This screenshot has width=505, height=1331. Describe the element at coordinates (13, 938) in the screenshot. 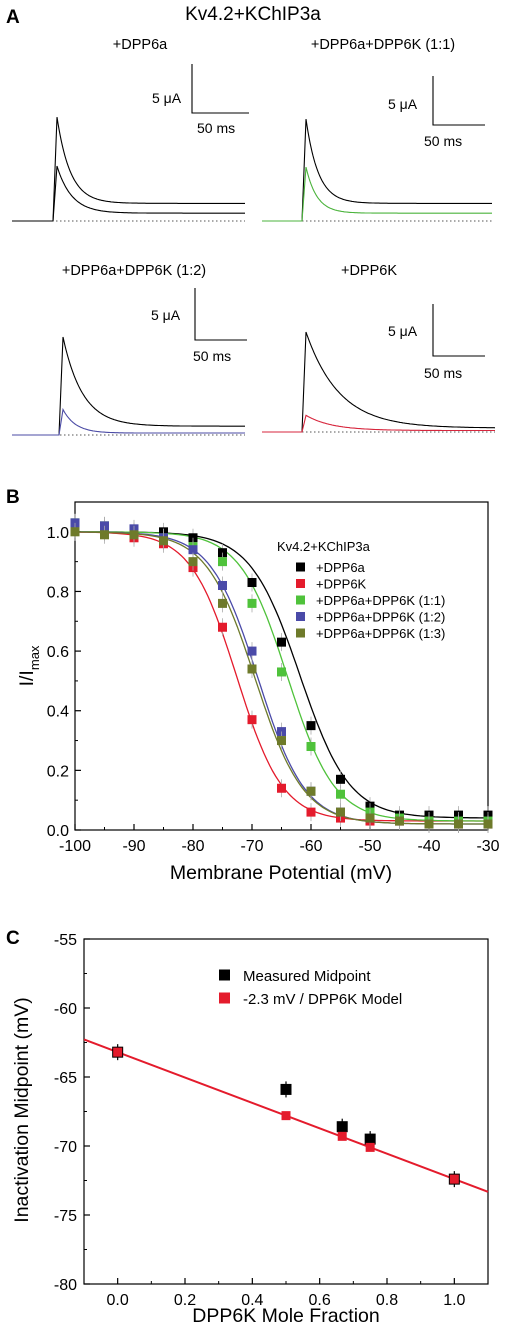

I see `panel-c-letter: C` at that location.